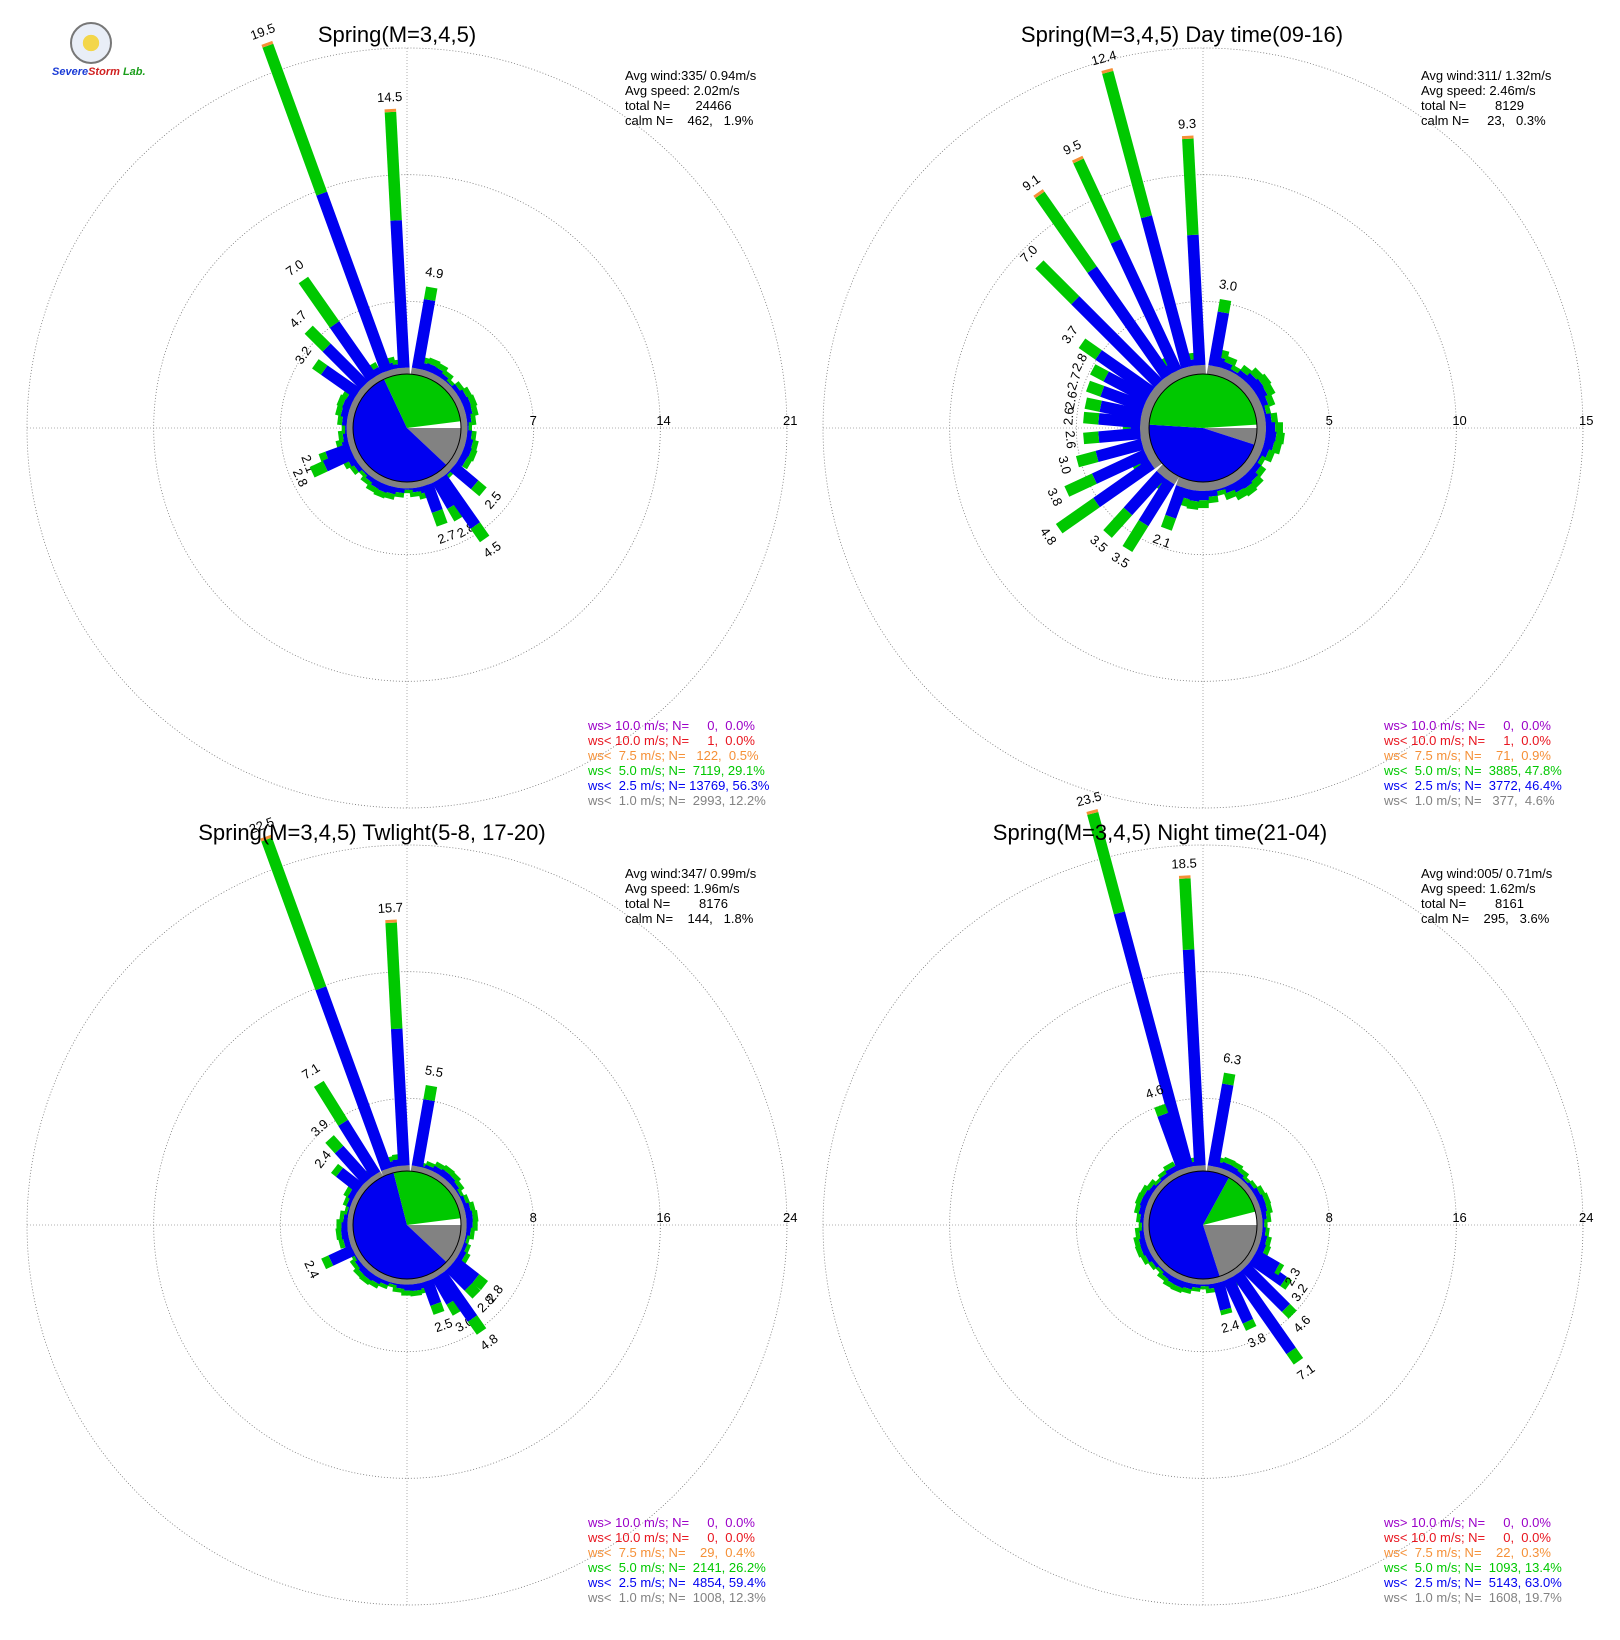  Describe the element at coordinates (400, 1225) in the screenshot. I see `pie-blue-slice` at that location.